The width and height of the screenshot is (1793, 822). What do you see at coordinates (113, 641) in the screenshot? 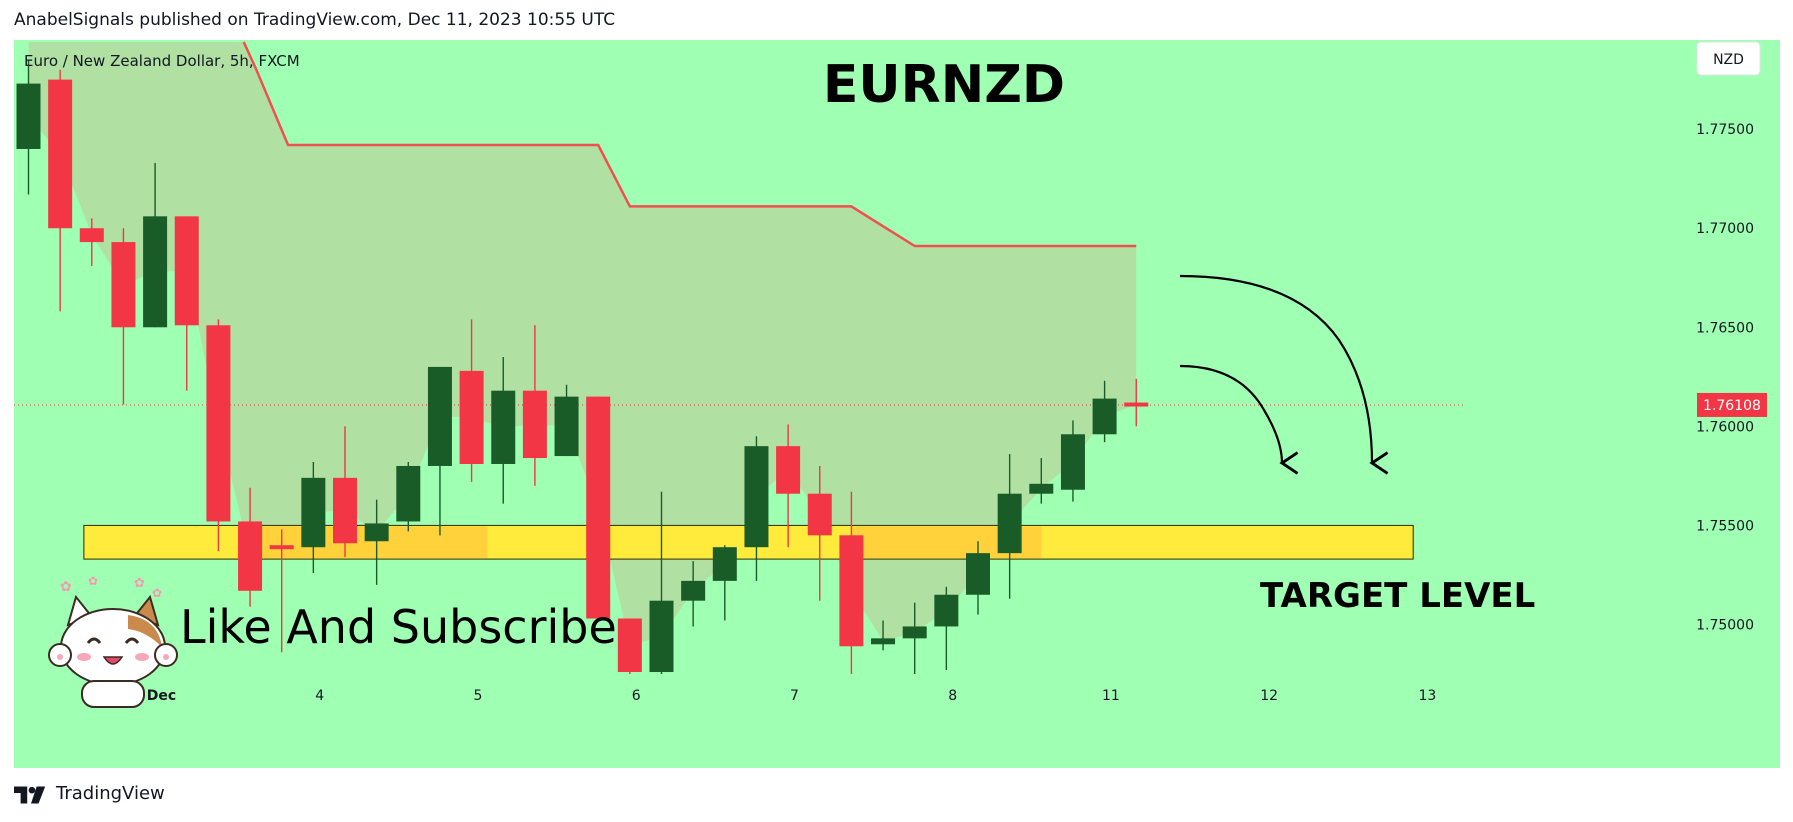
I see `cat-mascot-icon: ✿ ✿ ✿ ✿` at bounding box center [113, 641].